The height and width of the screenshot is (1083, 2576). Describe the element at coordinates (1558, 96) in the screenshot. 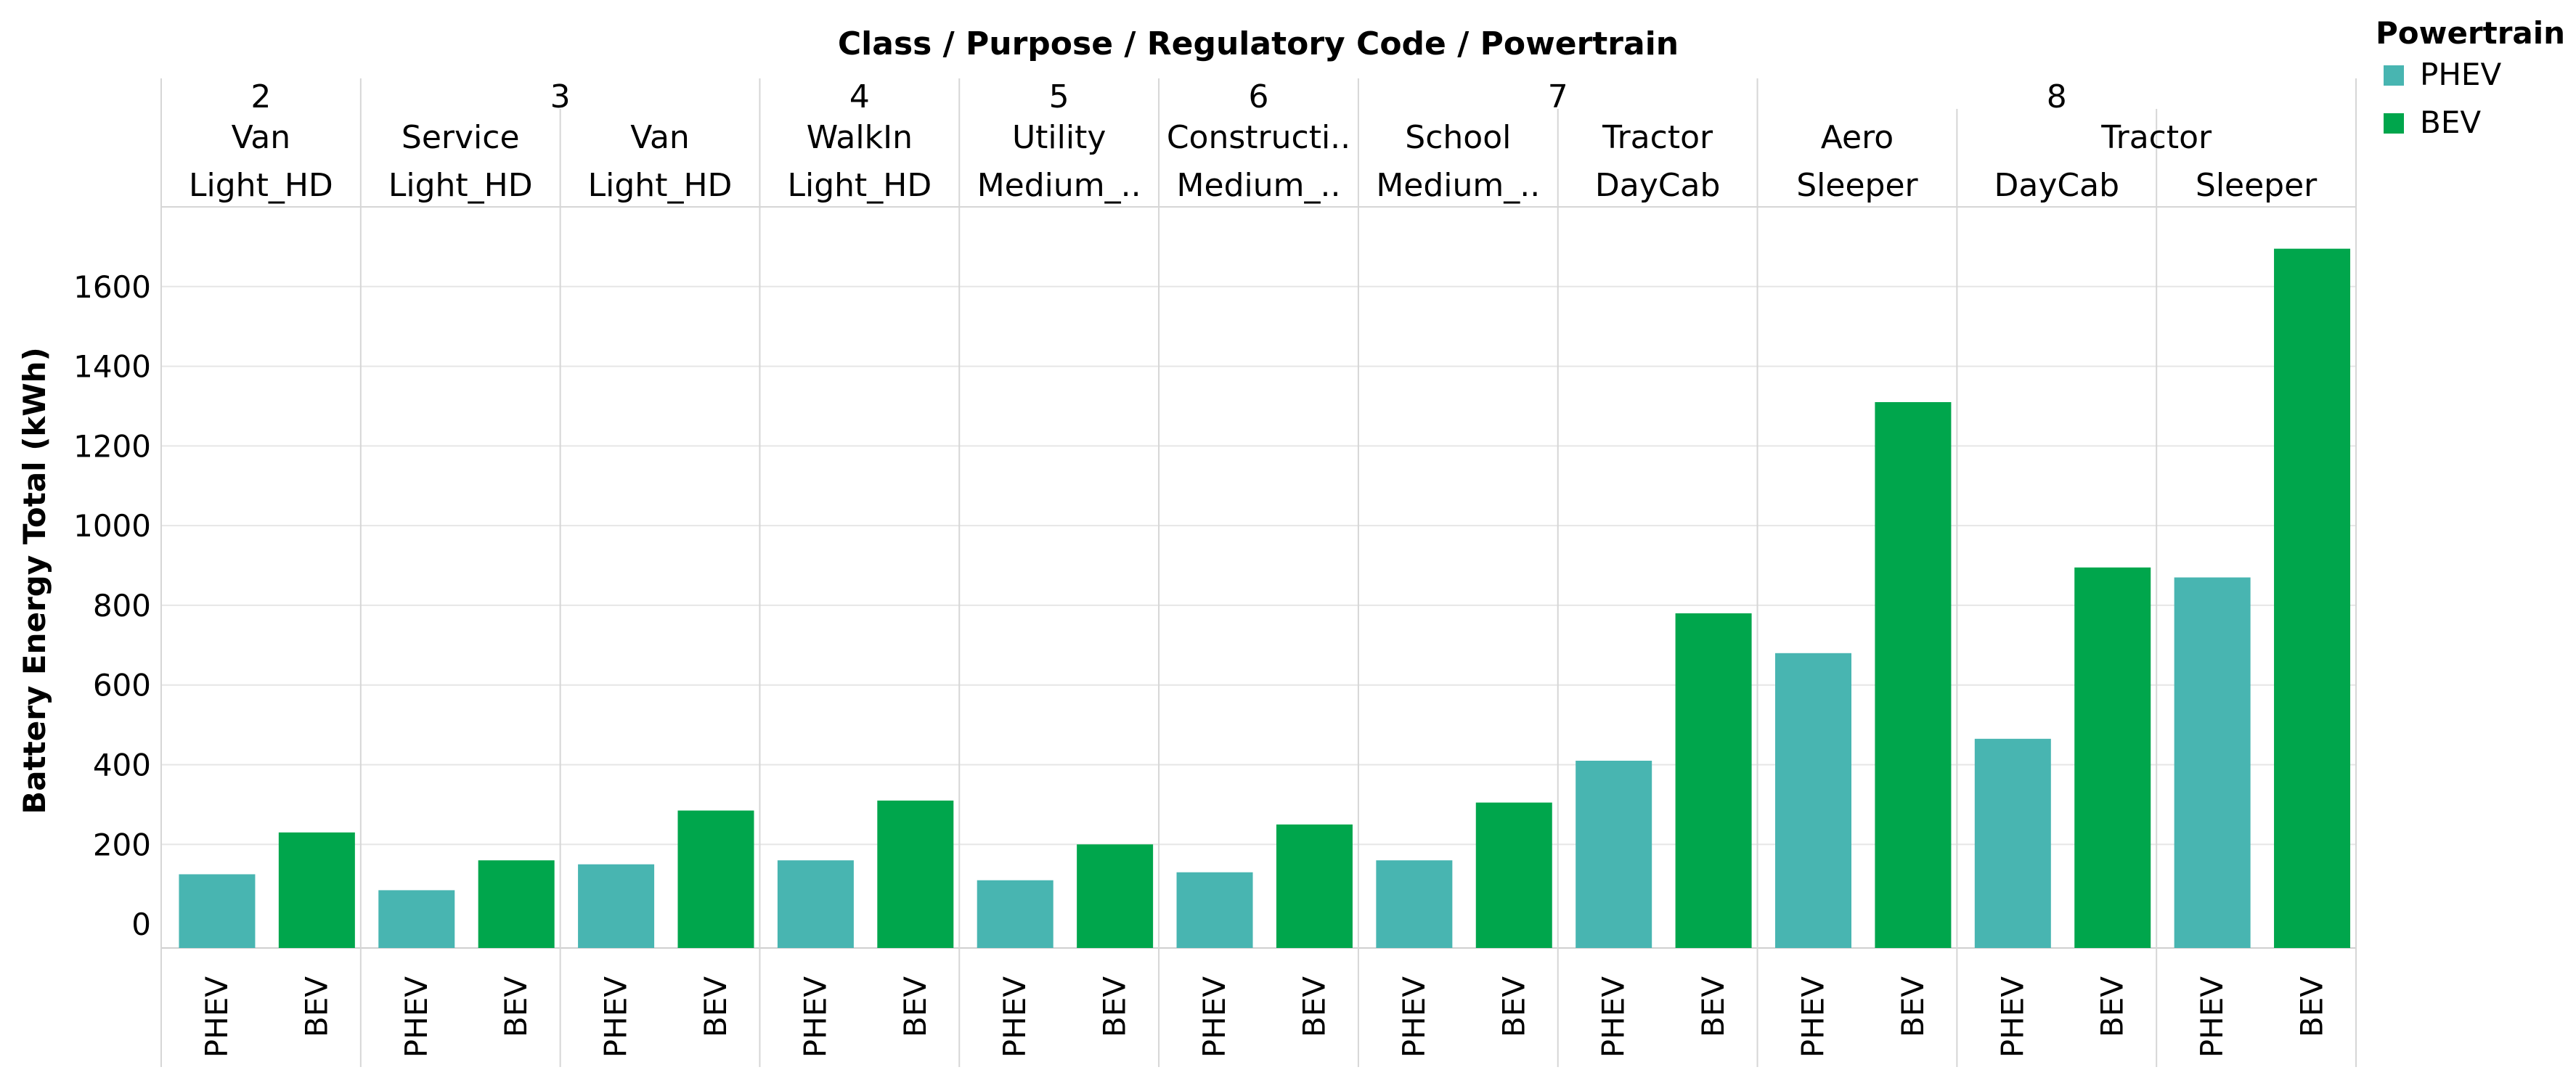

I see `class-header: 7` at that location.